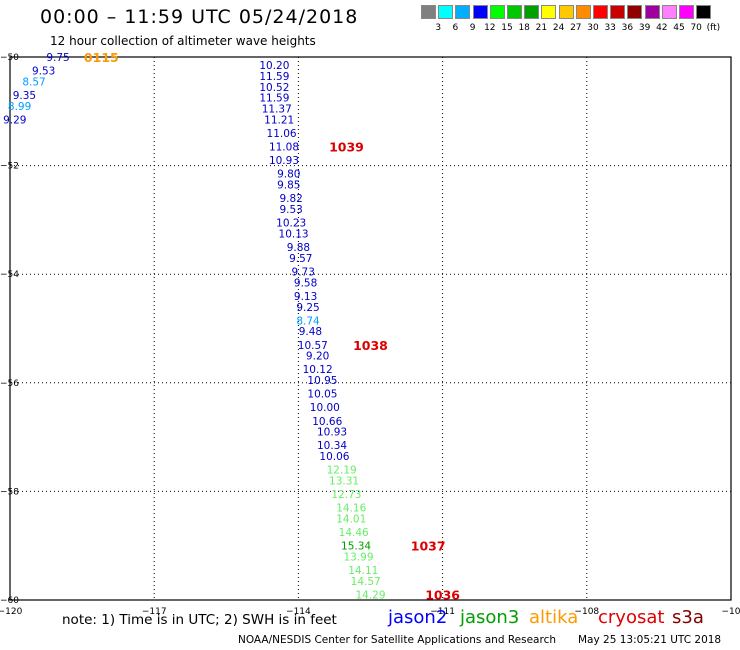  What do you see at coordinates (9, 601) in the screenshot?
I see `y-tick-label: −60` at bounding box center [9, 601].